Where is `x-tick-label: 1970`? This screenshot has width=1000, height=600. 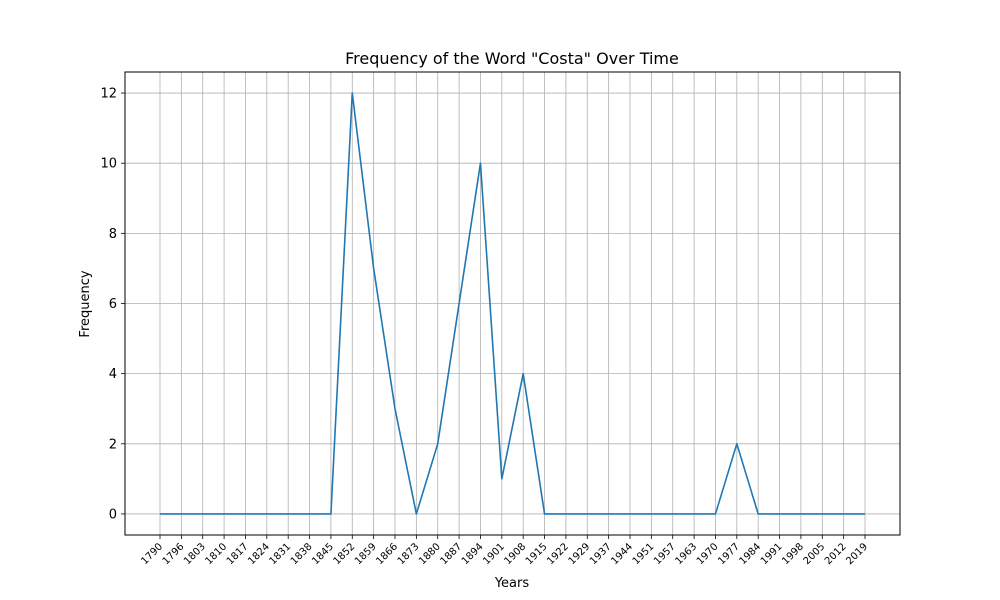 x-tick-label: 1970 is located at coordinates (708, 554).